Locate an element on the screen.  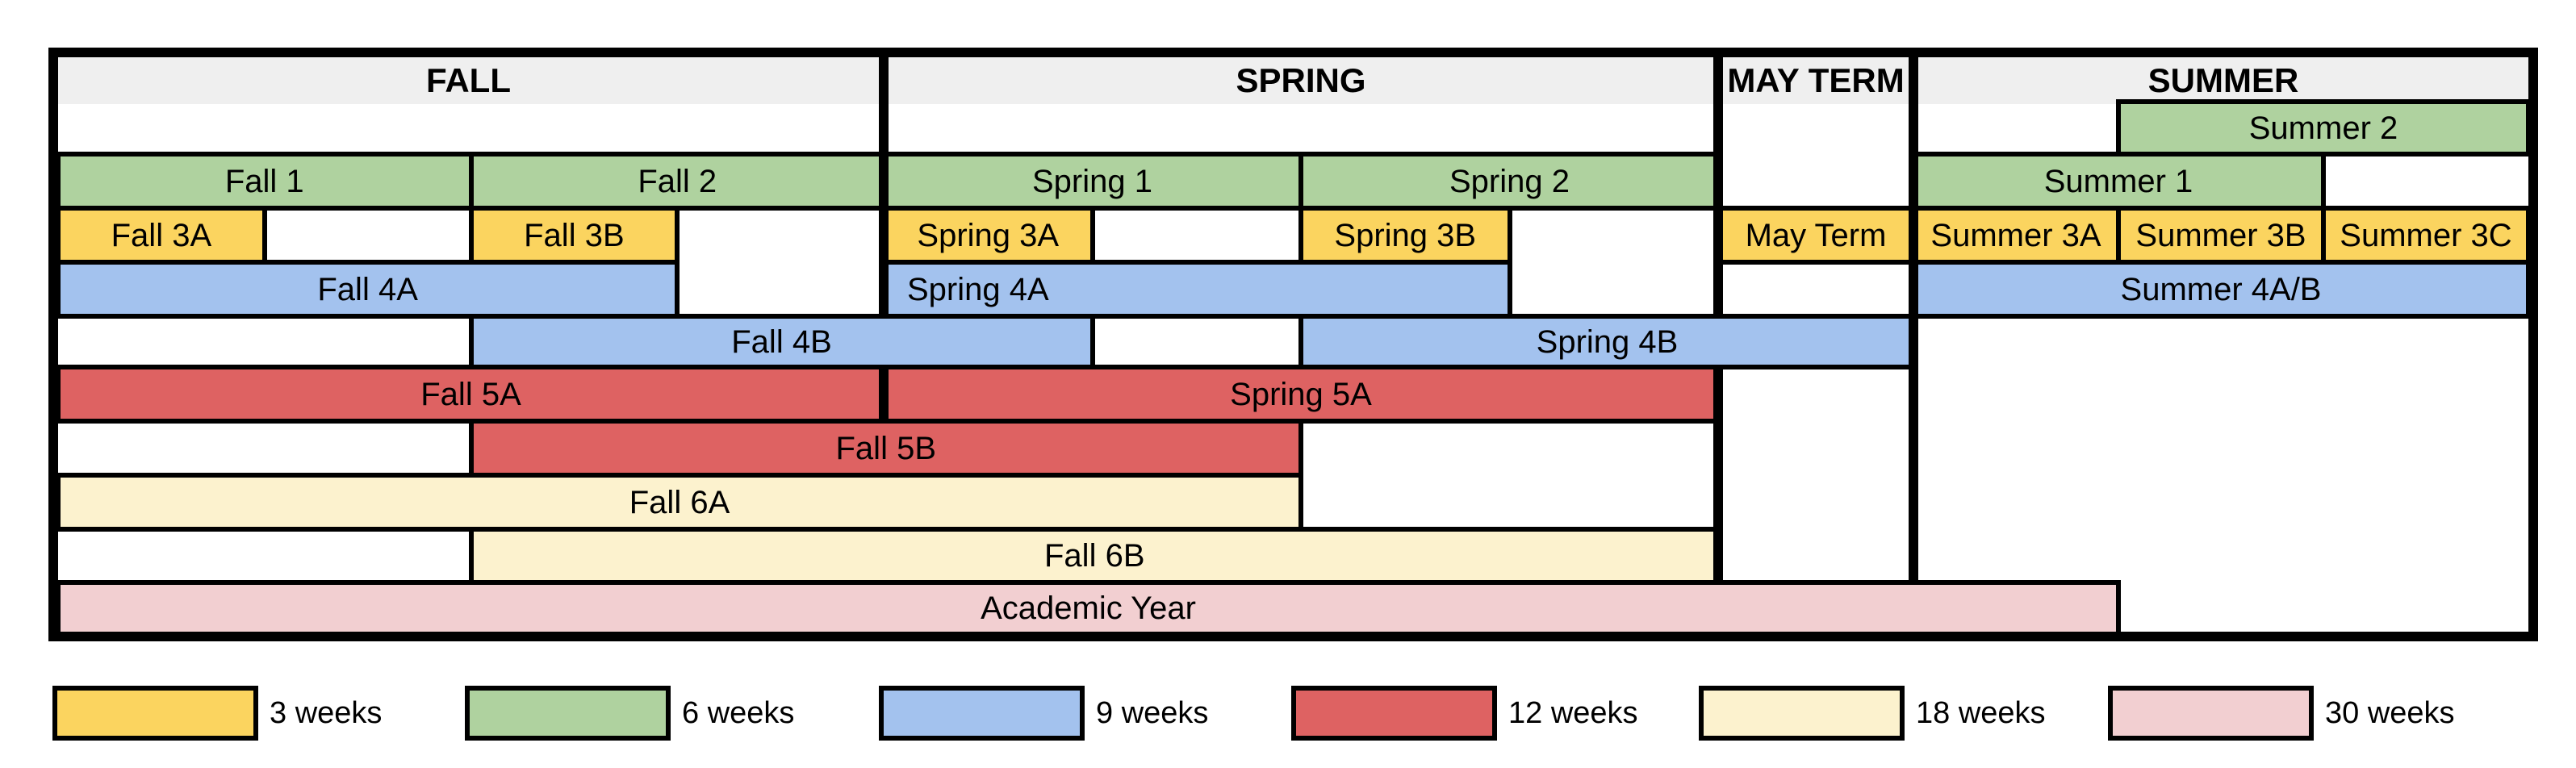
session-bar-summer-4a-b: Summer 4A/B is located at coordinates (2221, 289).